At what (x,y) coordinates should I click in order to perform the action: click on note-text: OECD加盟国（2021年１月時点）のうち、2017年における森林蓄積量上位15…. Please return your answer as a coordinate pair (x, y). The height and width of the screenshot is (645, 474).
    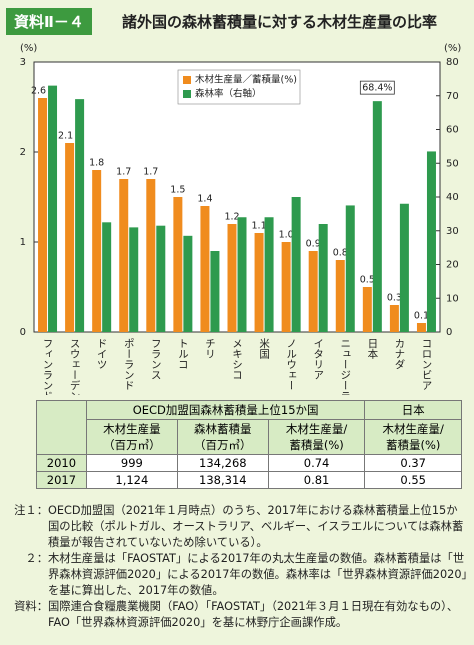
    Looking at the image, I should click on (256, 526).